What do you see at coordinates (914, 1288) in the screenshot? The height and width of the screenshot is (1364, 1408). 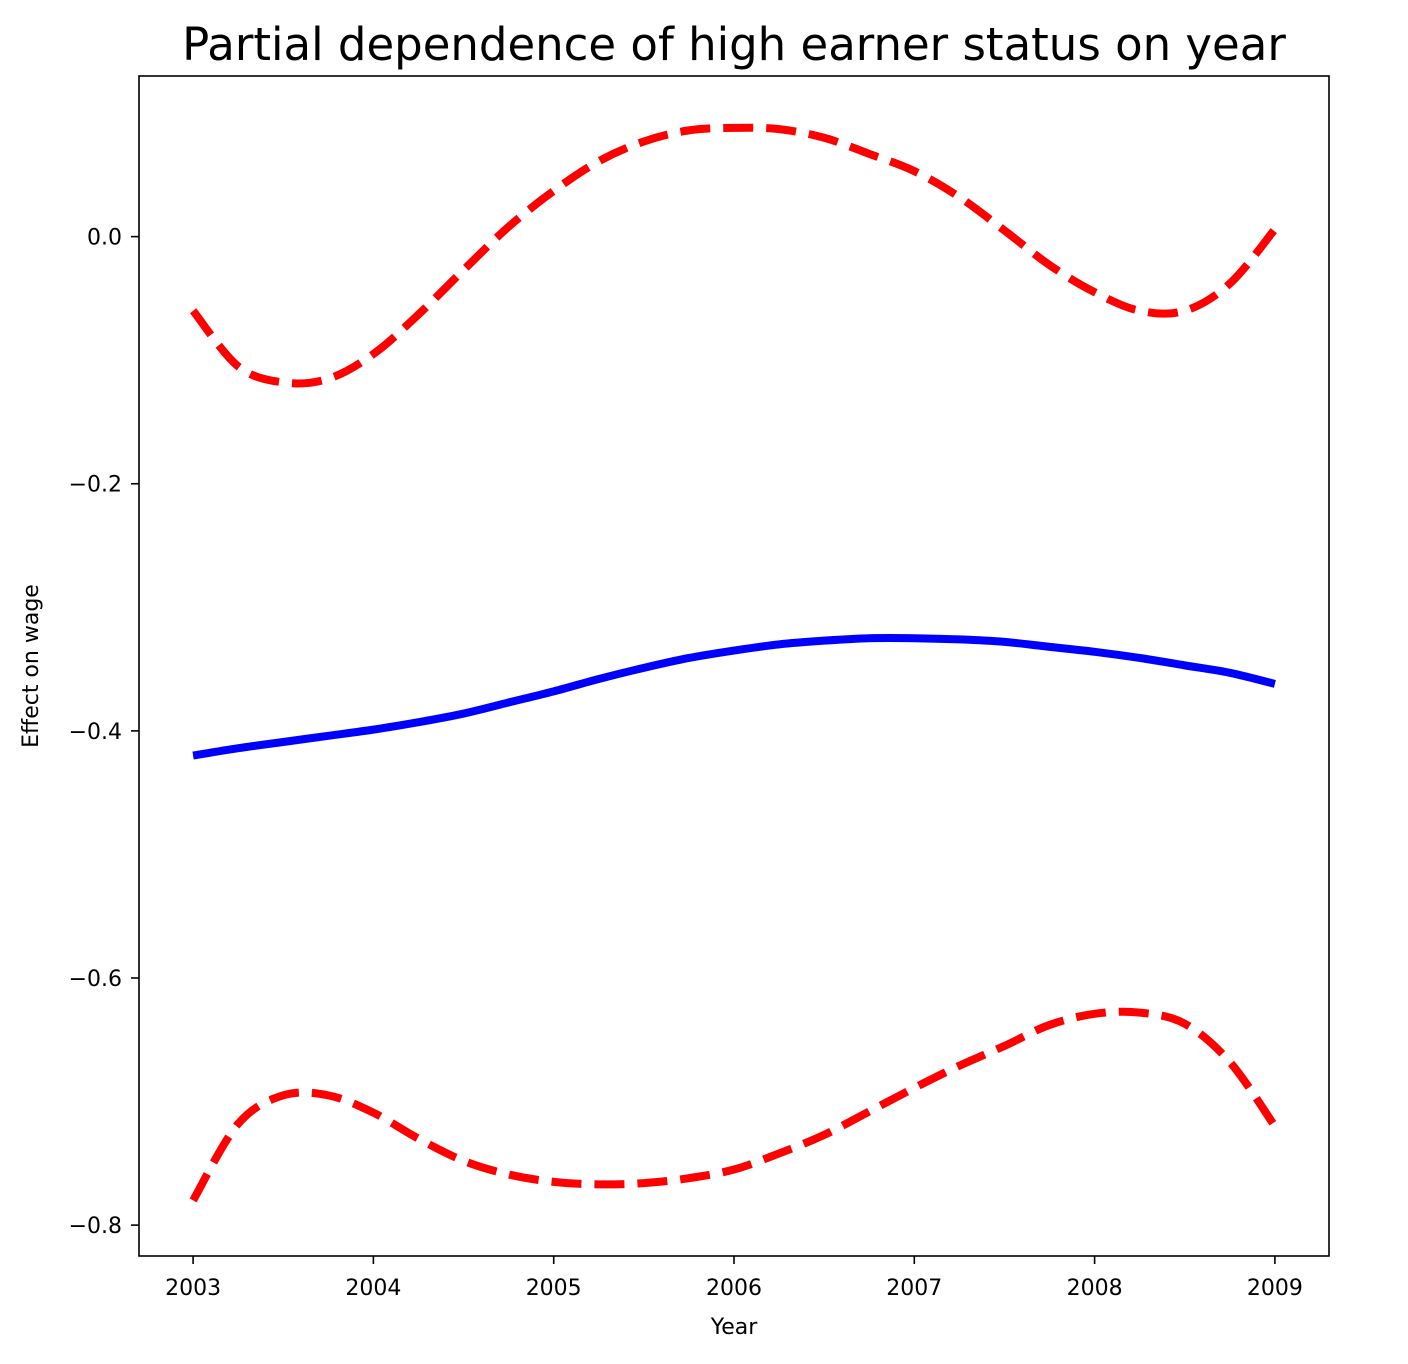 I see `x-tick-label: 2007` at bounding box center [914, 1288].